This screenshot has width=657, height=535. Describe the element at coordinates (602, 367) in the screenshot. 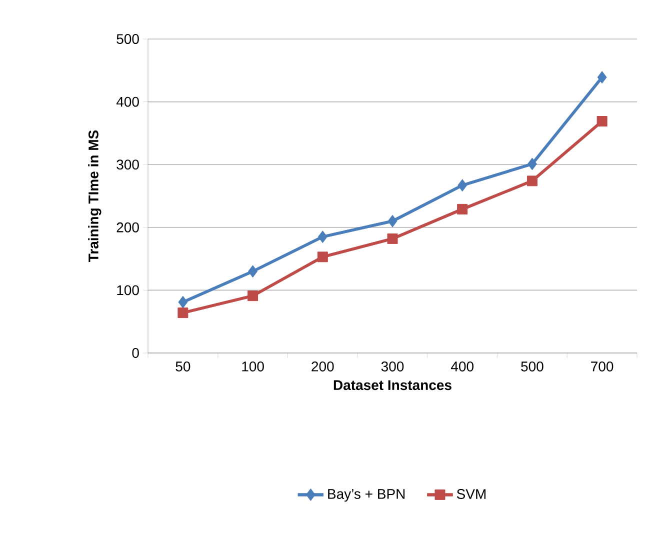

I see `x-tick-label: 700` at that location.